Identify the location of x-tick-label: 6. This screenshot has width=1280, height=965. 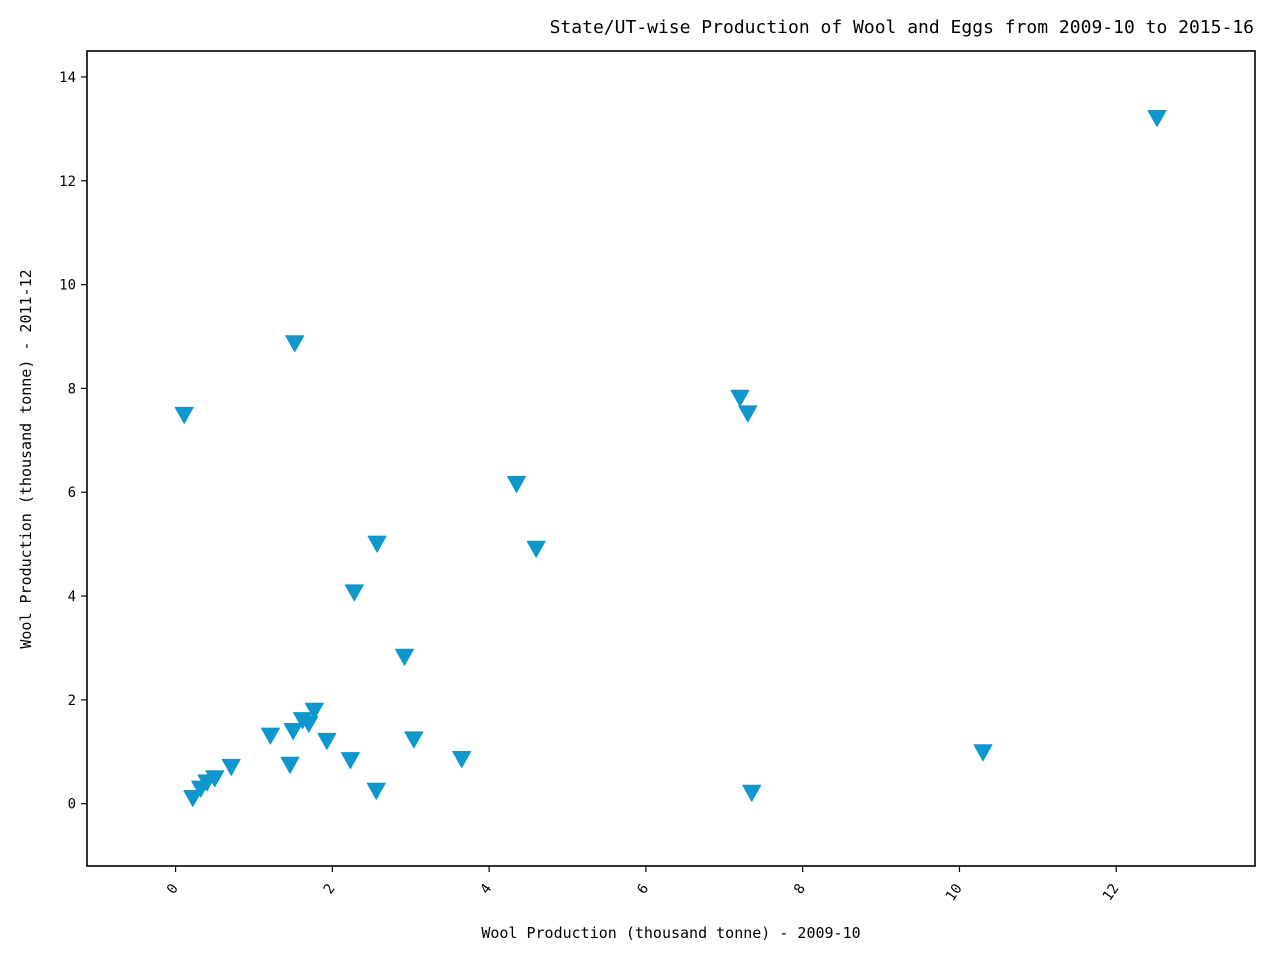
(643, 889).